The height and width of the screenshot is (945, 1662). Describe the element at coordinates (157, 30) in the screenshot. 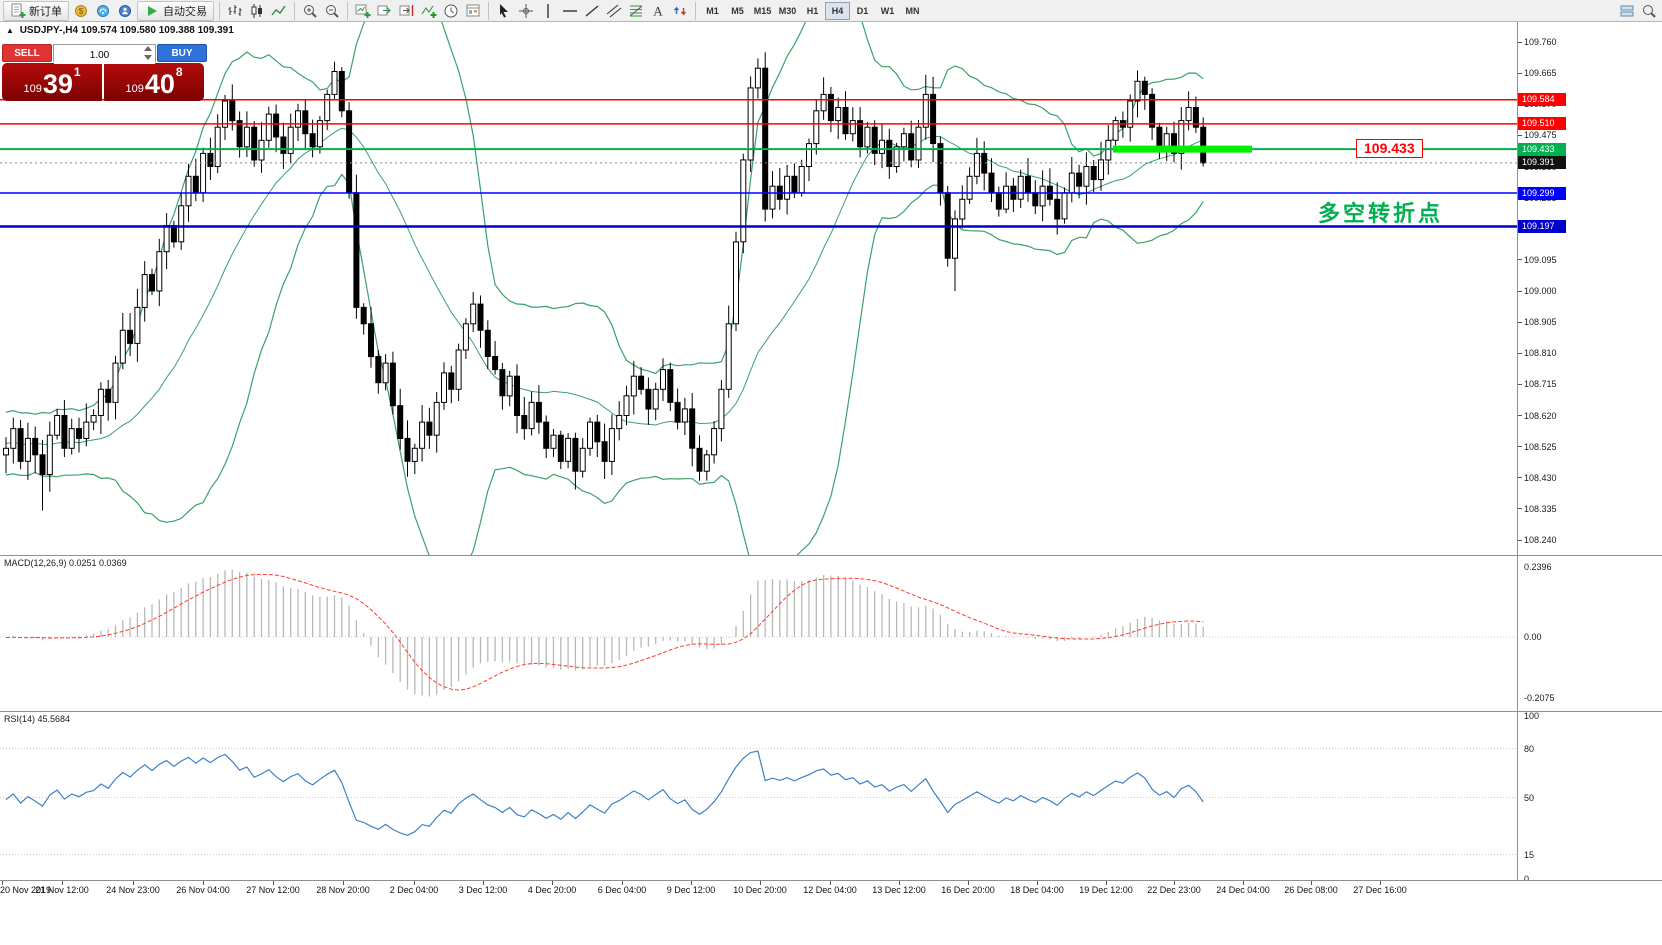

I see `ohlc-values: 109.574 109.580 109.388 109.391` at that location.